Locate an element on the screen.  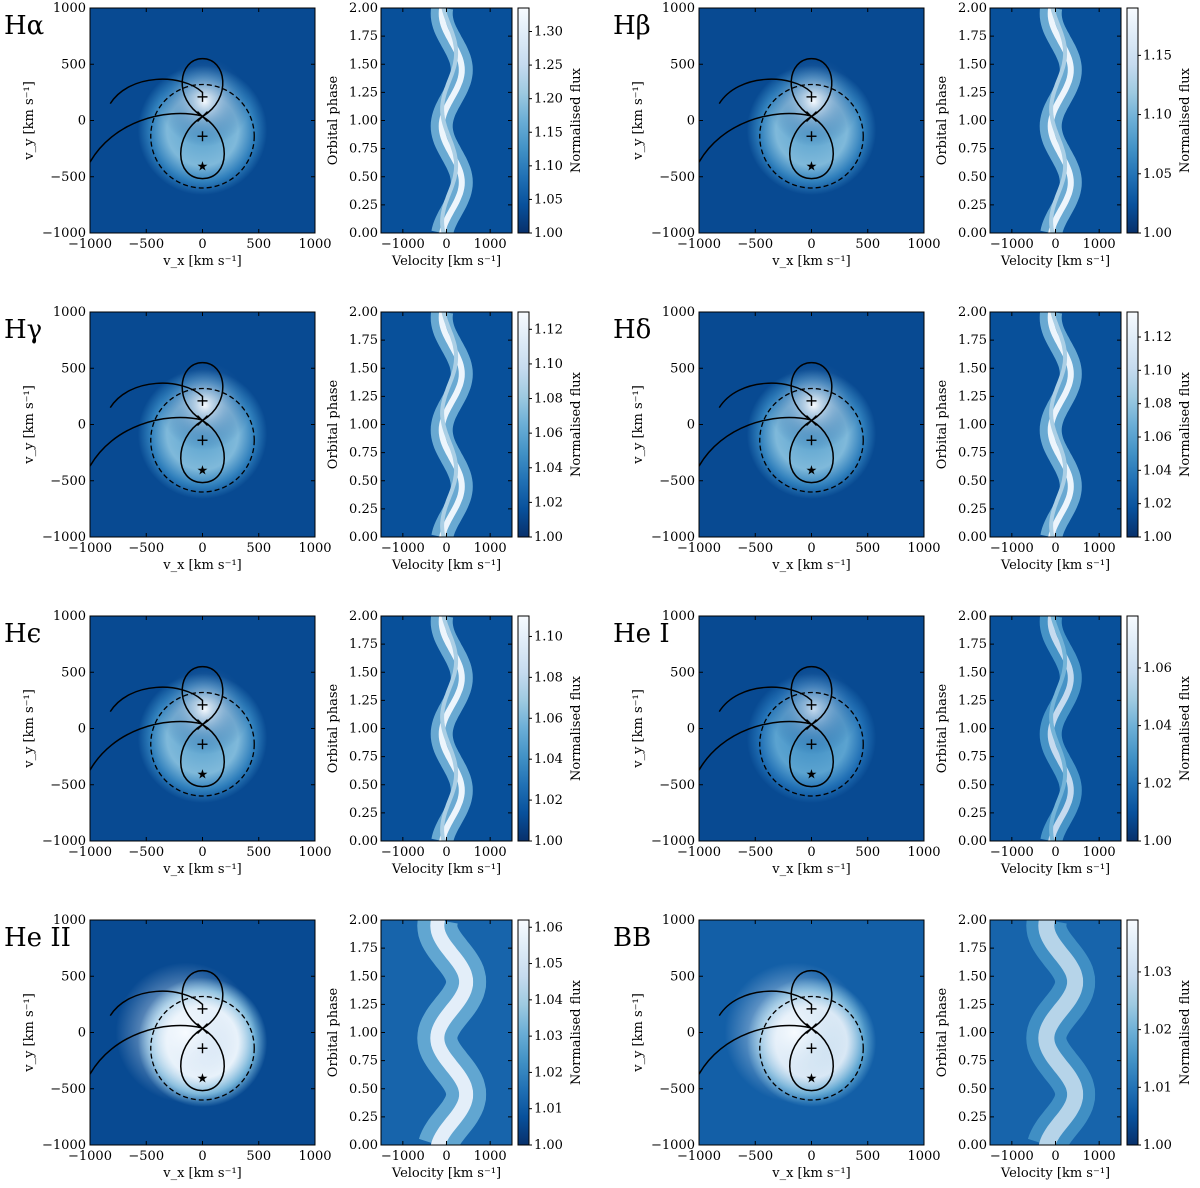
colorbar-tick-label: 1.25 is located at coordinates (548, 65).